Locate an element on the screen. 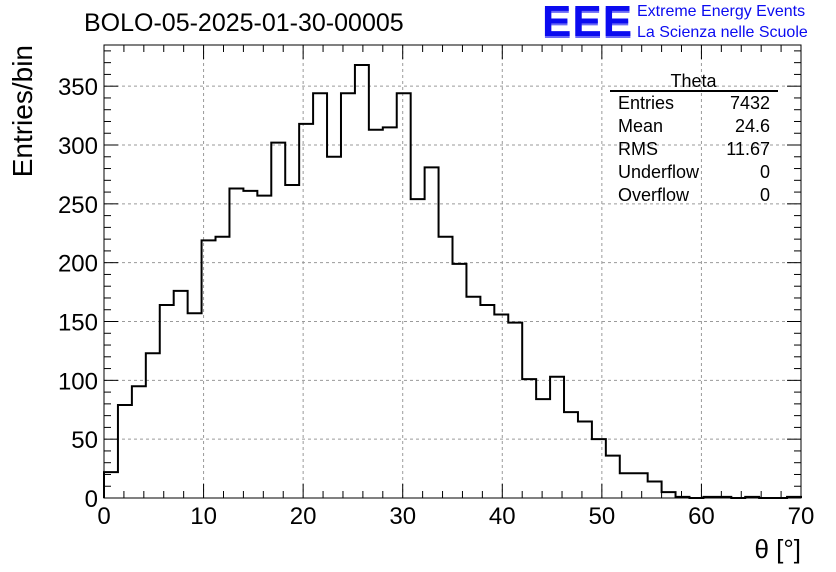 This screenshot has height=572, width=836. x-tick-label: 20 is located at coordinates (303, 516).